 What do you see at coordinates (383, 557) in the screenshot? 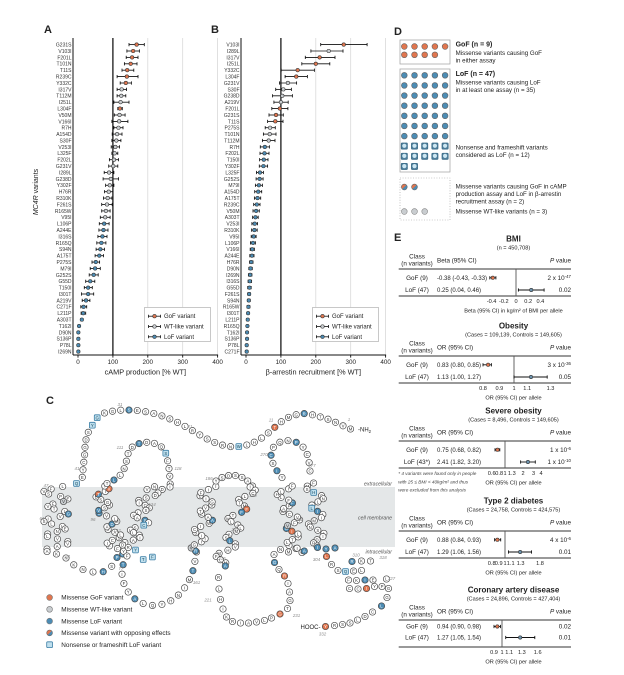
I see `svg-text: 318` at bounding box center [383, 557].